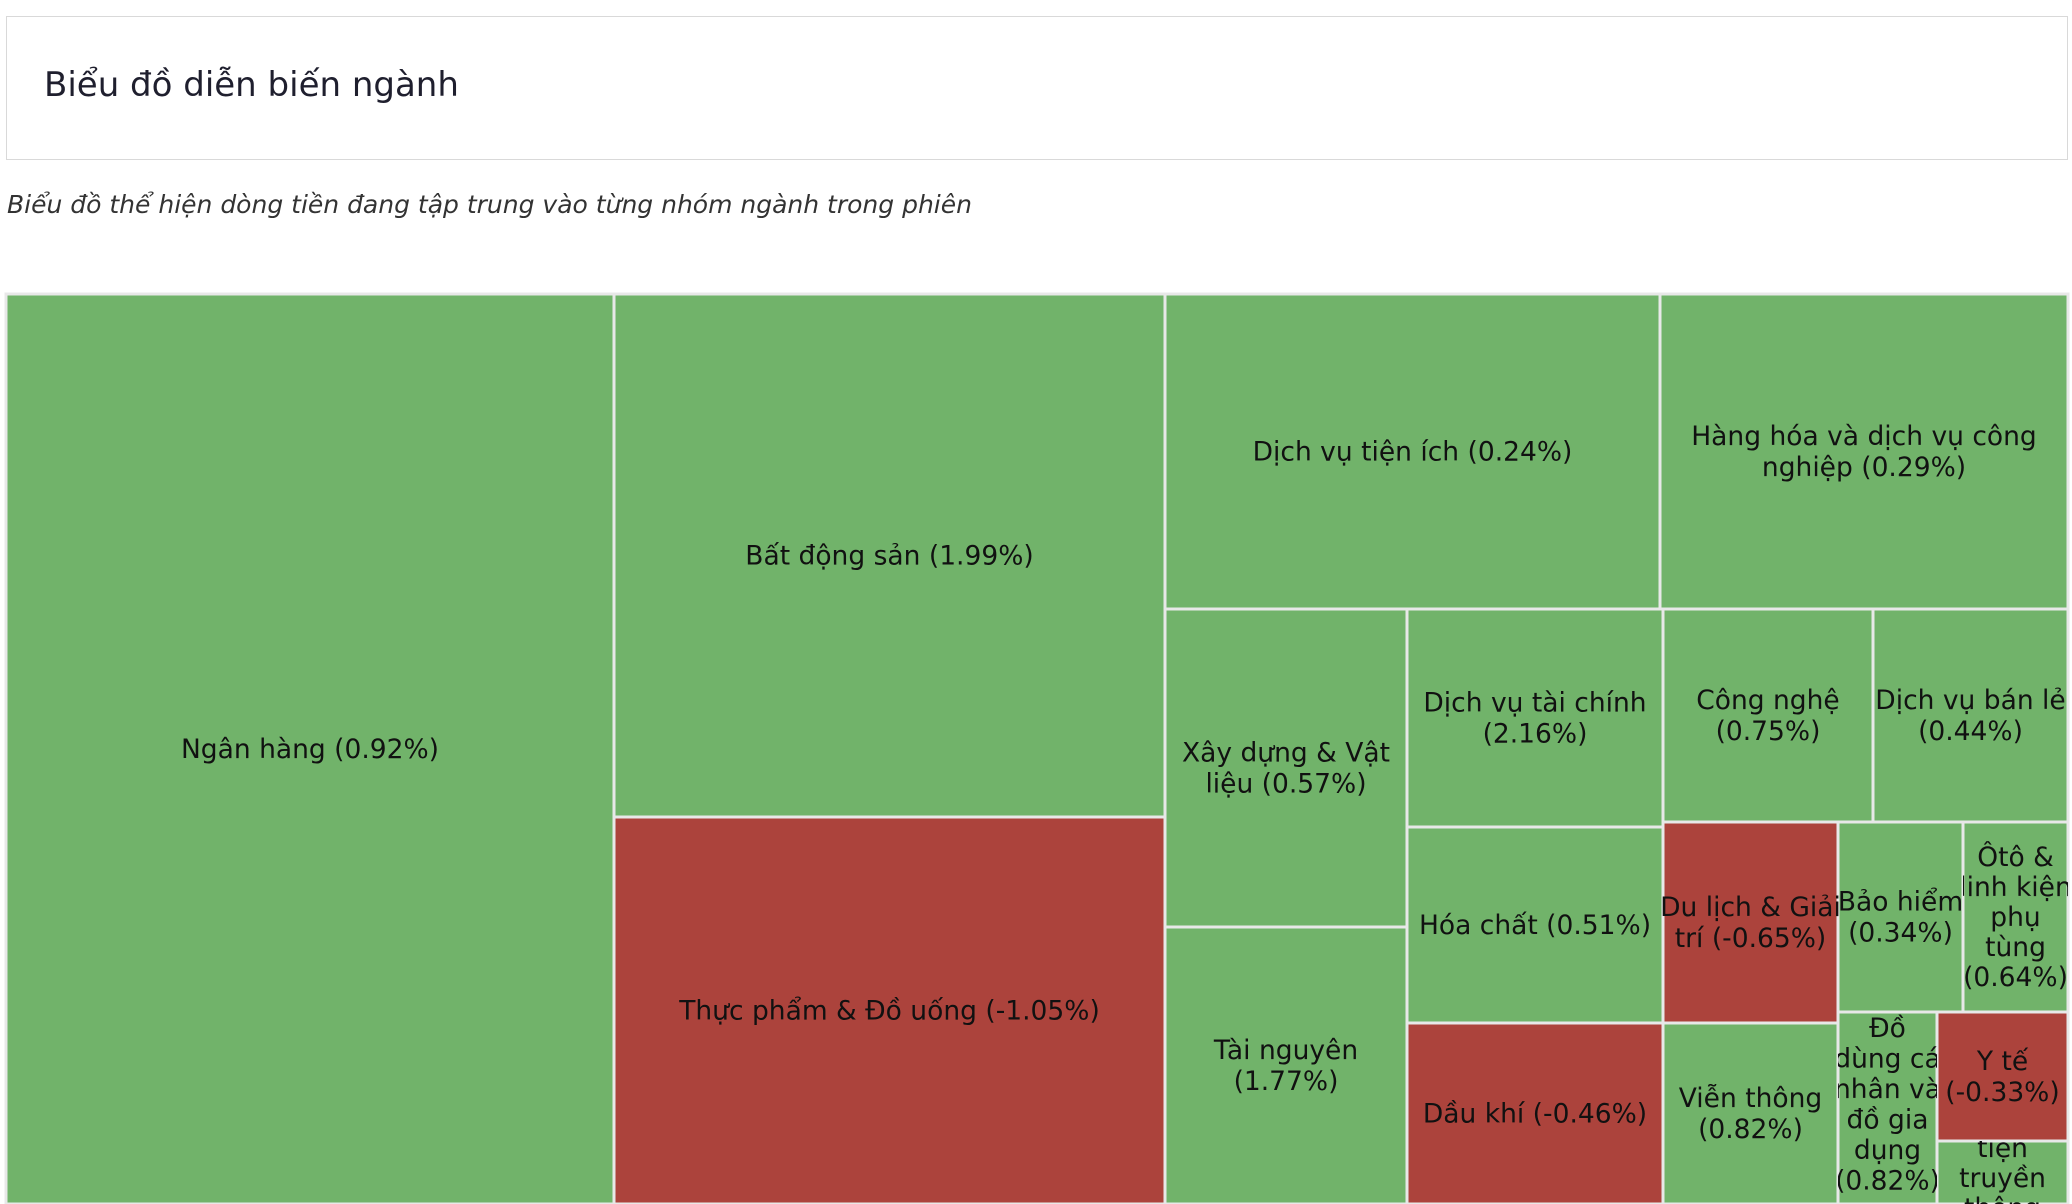 Image resolution: width=2072 pixels, height=1204 pixels. I want to click on treemap-tile-label: Dịch vụ tài chính (2.16%), so click(1534, 718).